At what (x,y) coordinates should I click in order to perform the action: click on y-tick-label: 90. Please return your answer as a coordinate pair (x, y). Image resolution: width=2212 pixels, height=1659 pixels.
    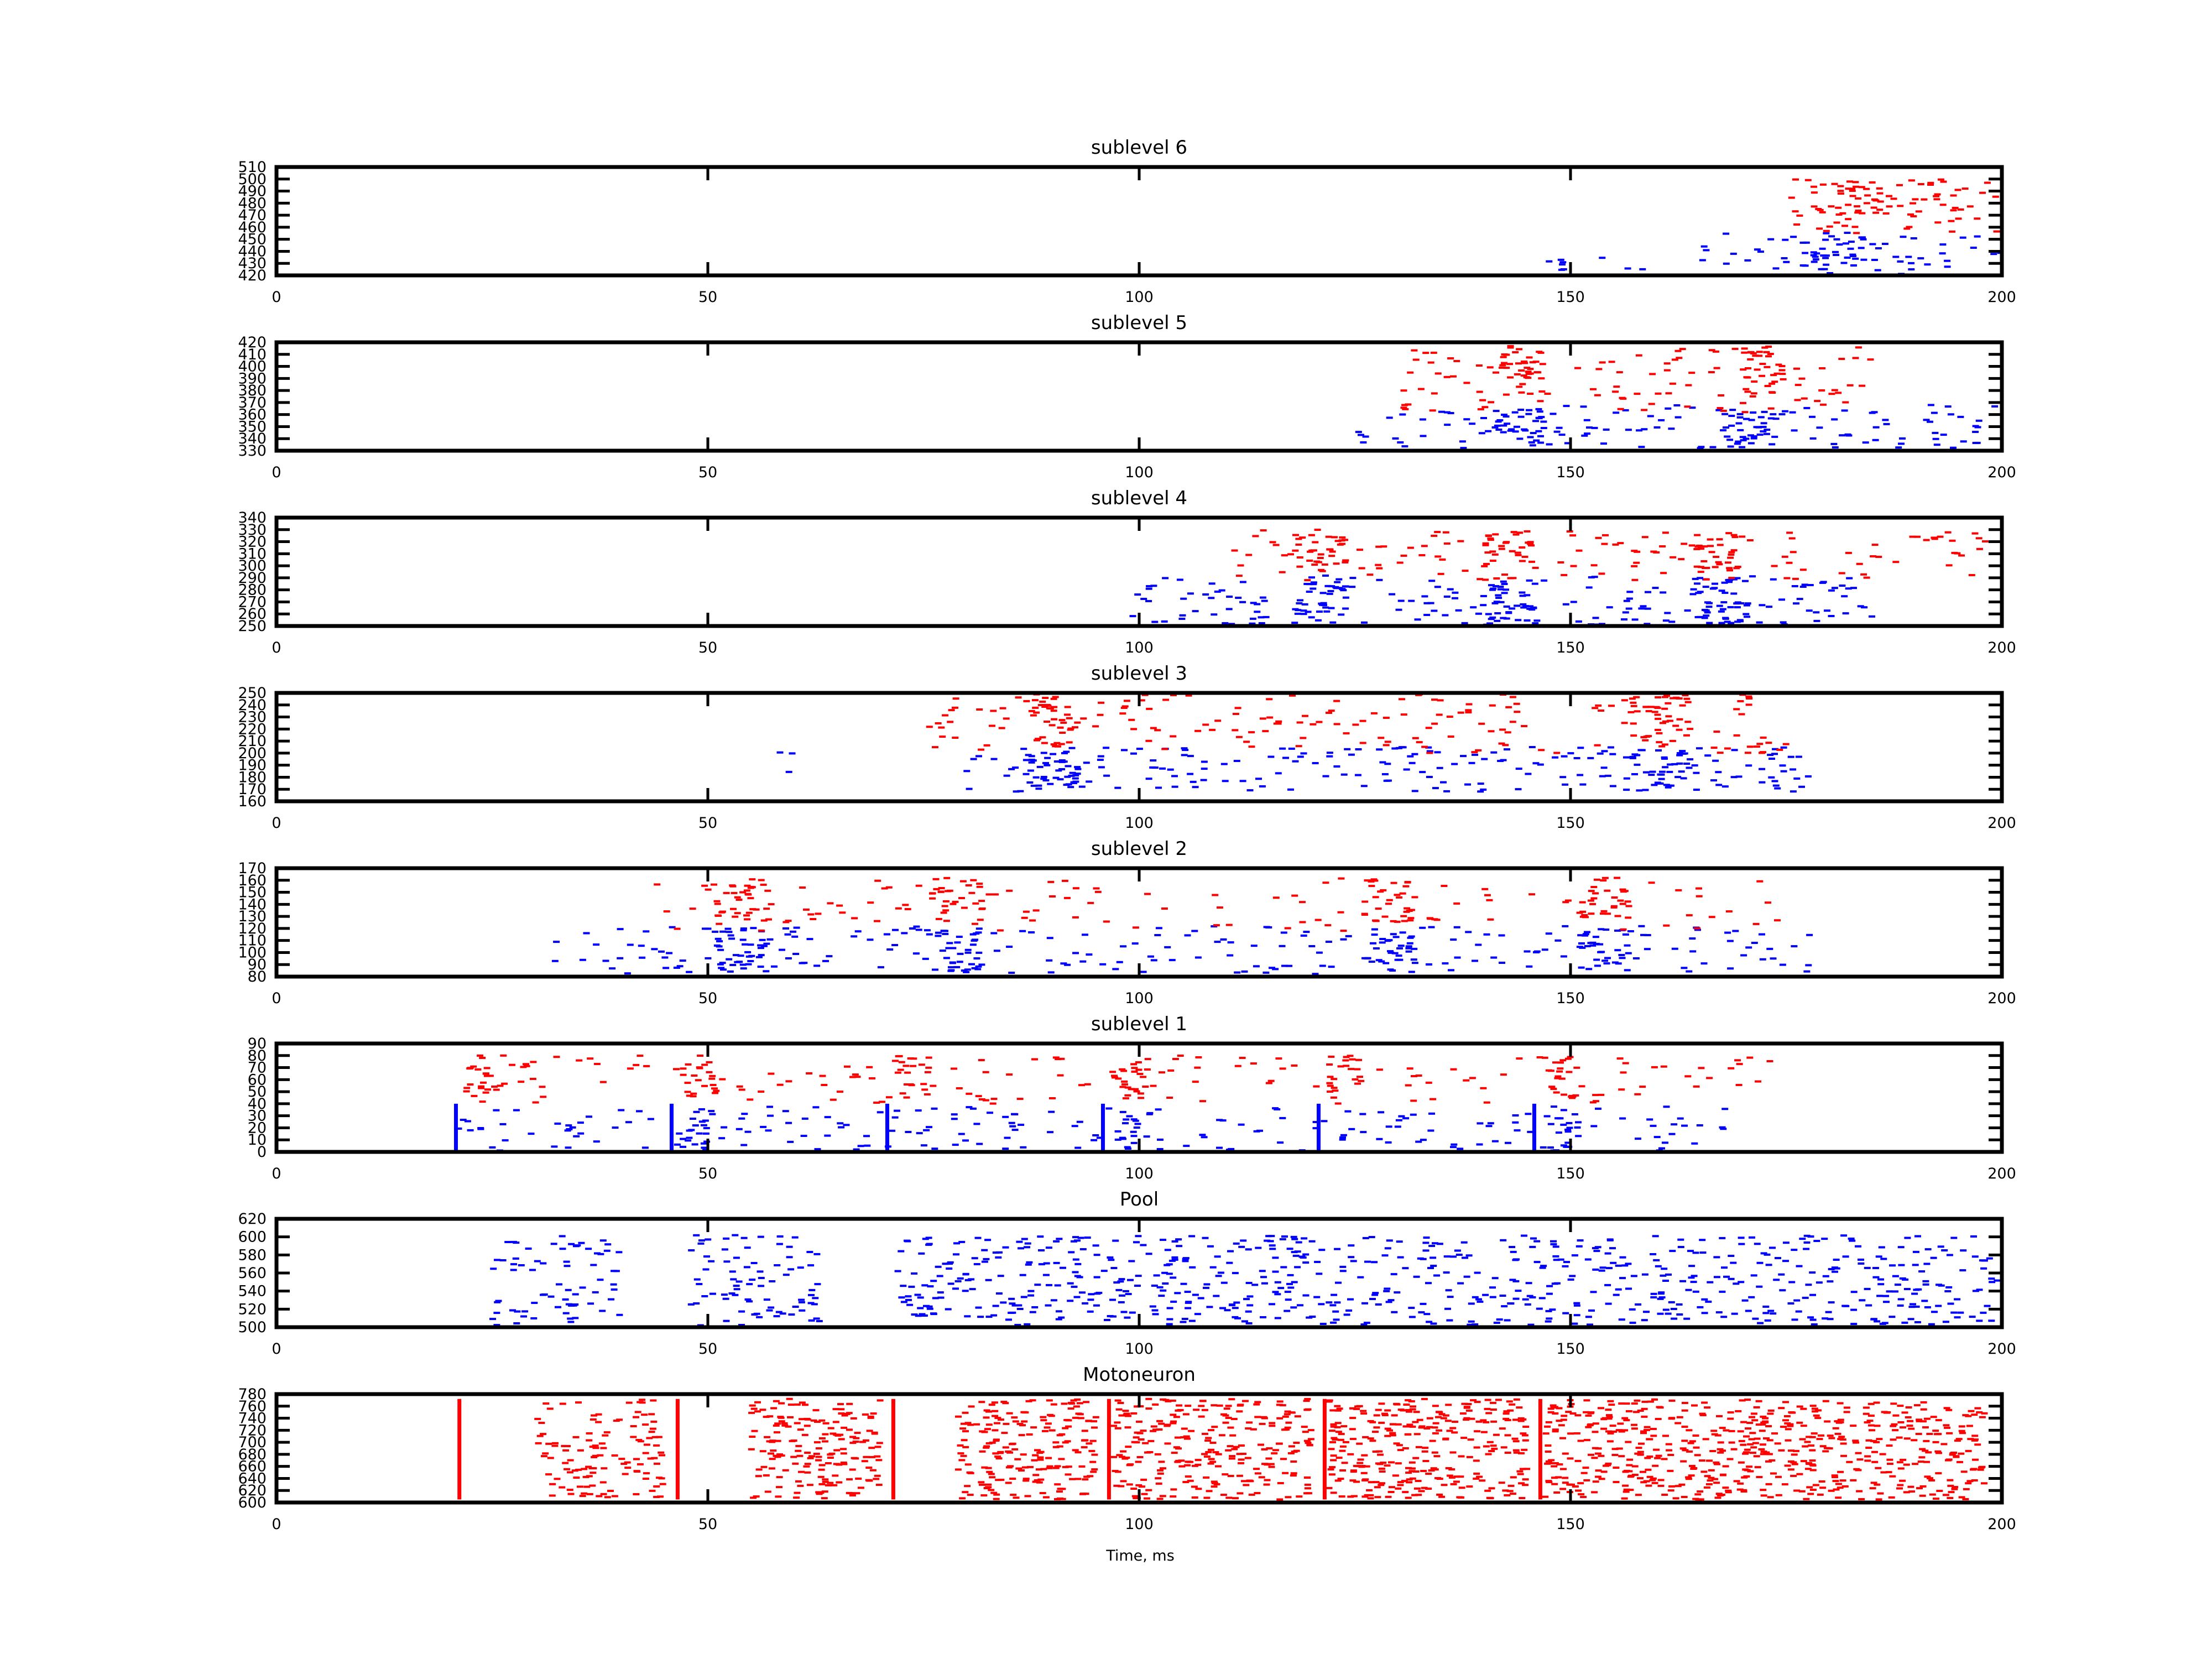
    Looking at the image, I should click on (258, 965).